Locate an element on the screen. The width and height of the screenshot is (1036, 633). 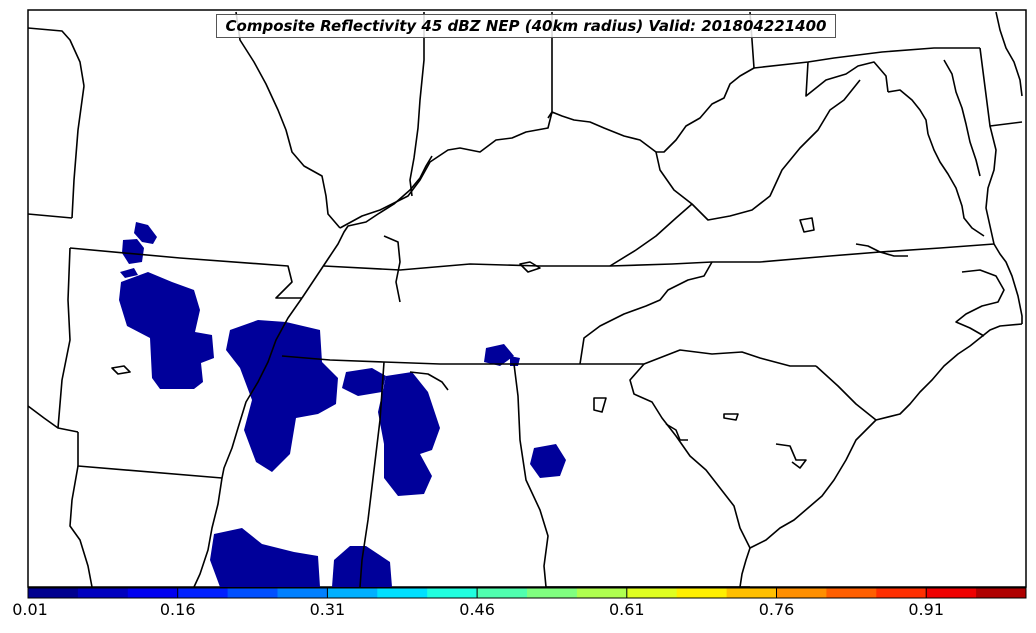
boundary-md-va is located at coordinates (908, 112).